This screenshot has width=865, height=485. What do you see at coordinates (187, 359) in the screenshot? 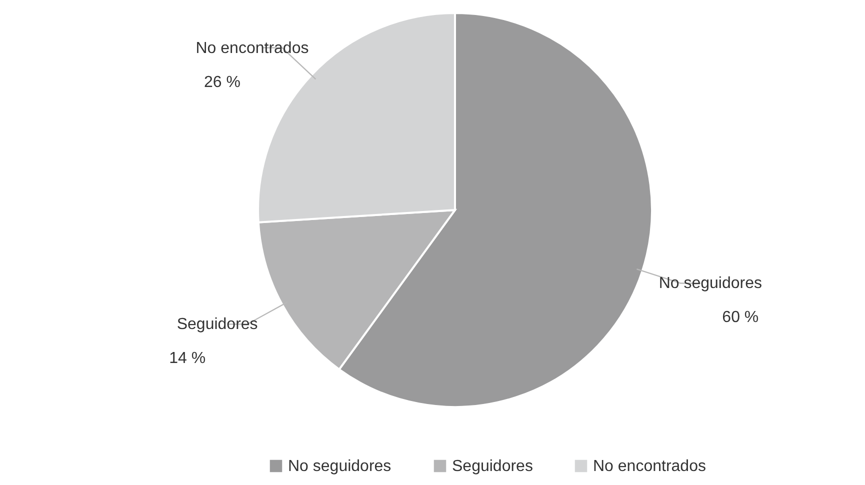
I see `data-label: 14 %` at bounding box center [187, 359].